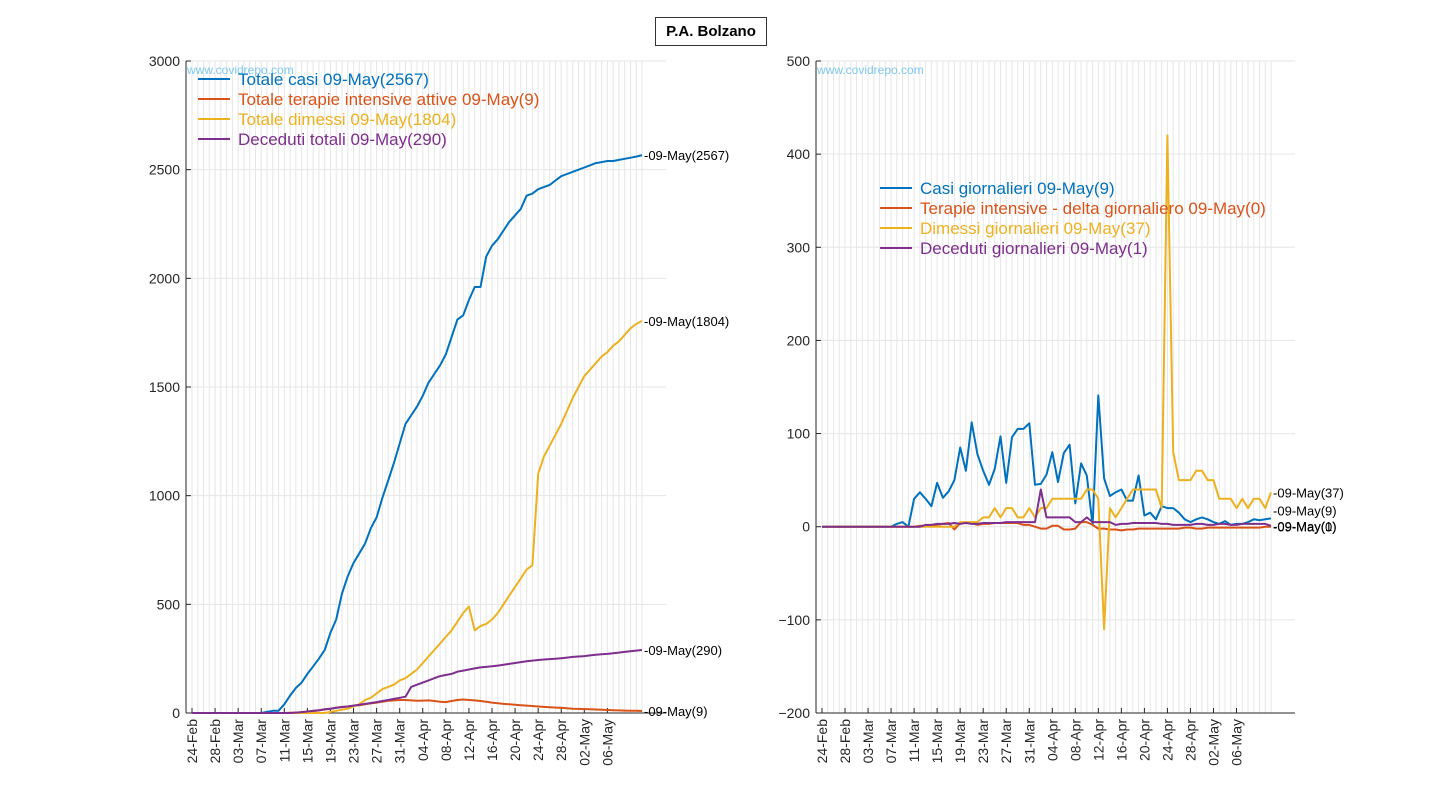 The height and width of the screenshot is (800, 1430). Describe the element at coordinates (164, 387) in the screenshot. I see `y-tick-label: 1500` at that location.